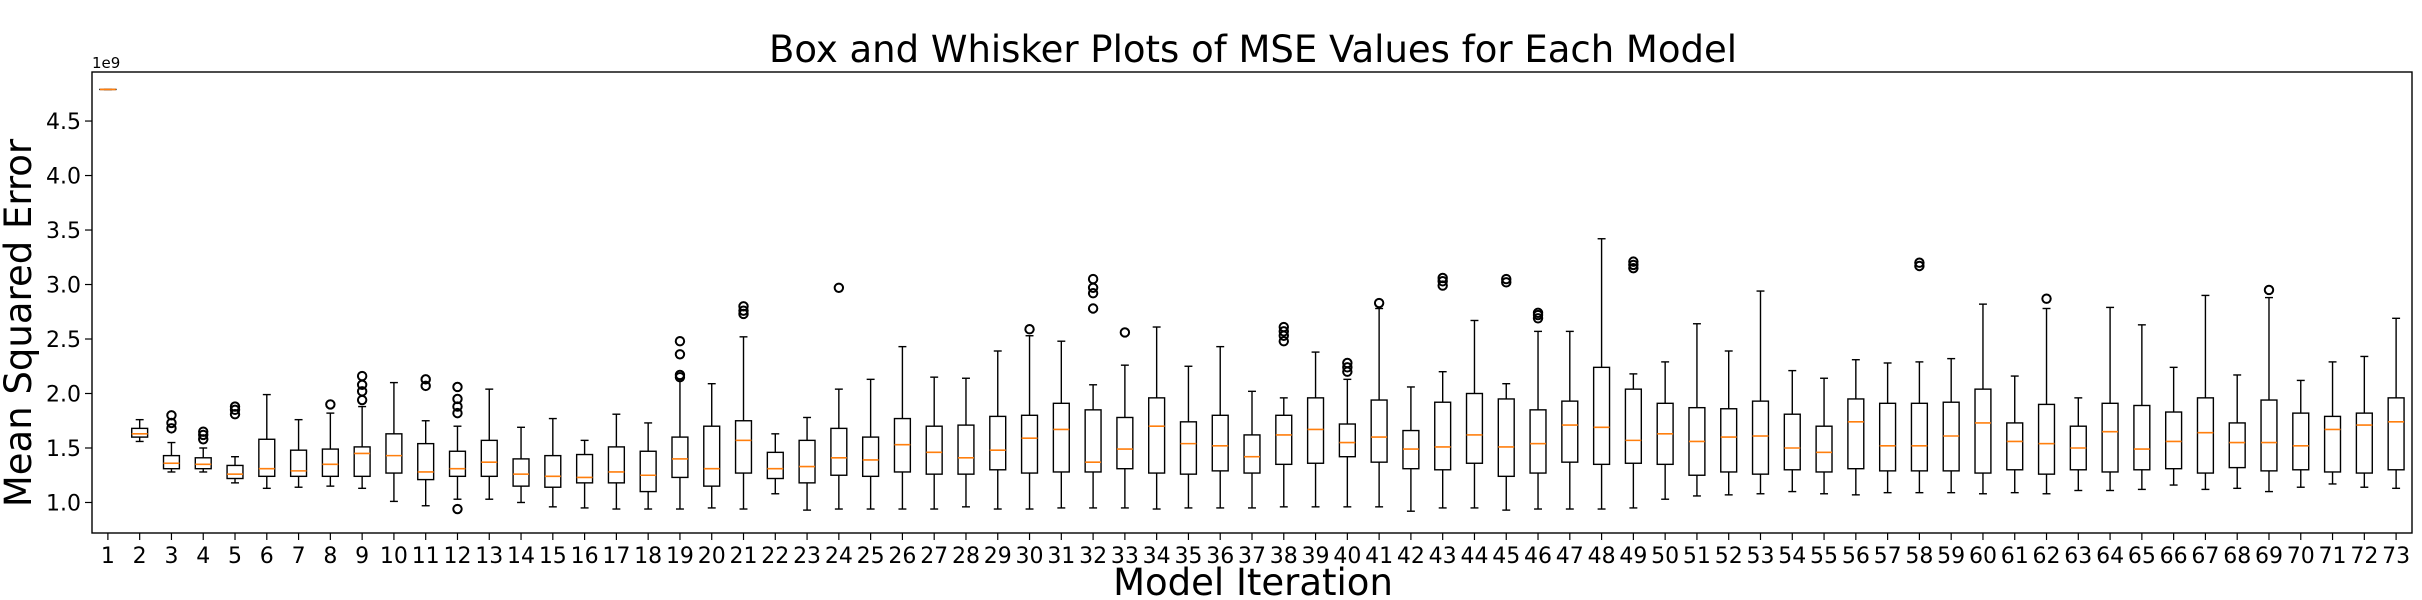  What do you see at coordinates (712, 556) in the screenshot?
I see `x-tick-label: 20` at bounding box center [712, 556].